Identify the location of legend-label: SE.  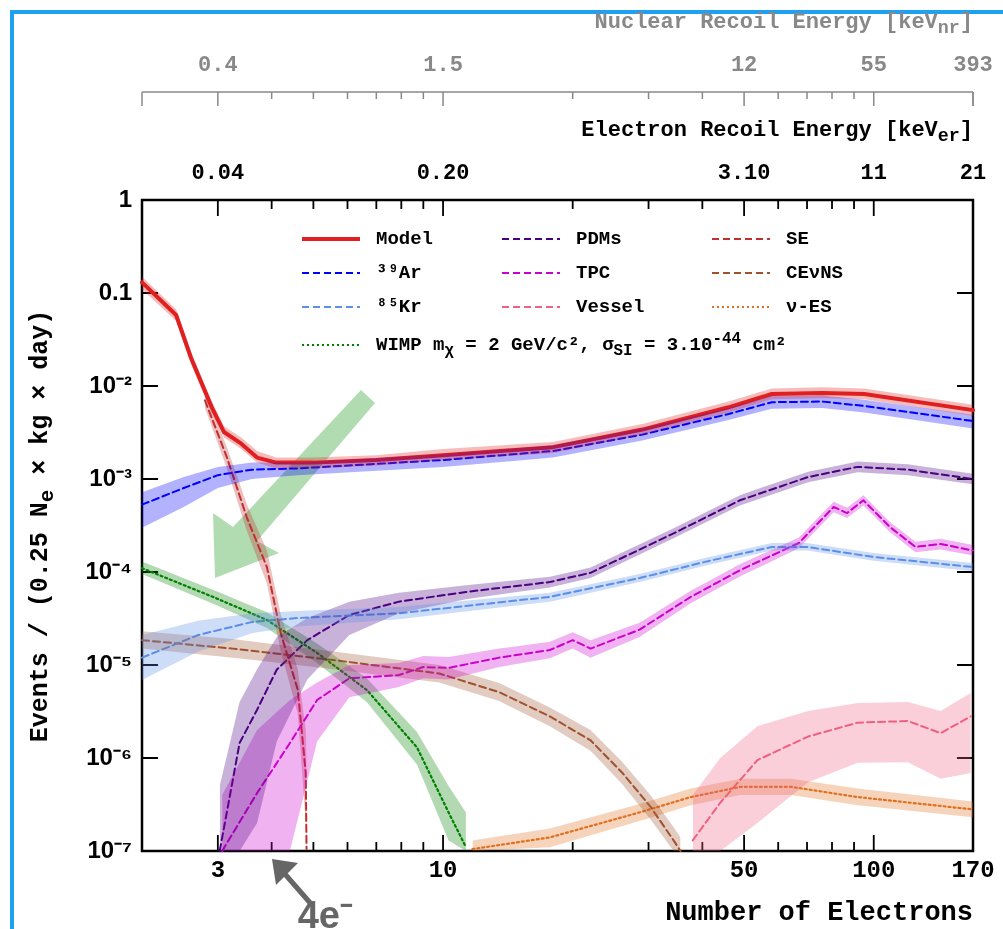
(797, 239).